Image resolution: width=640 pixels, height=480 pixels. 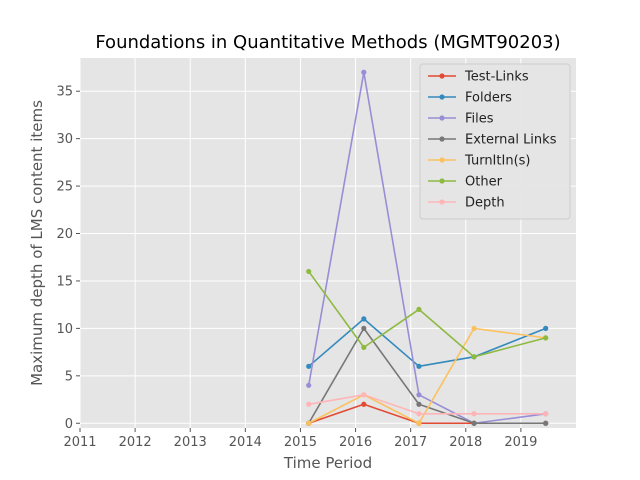 I want to click on series-depth, so click(x=427, y=404).